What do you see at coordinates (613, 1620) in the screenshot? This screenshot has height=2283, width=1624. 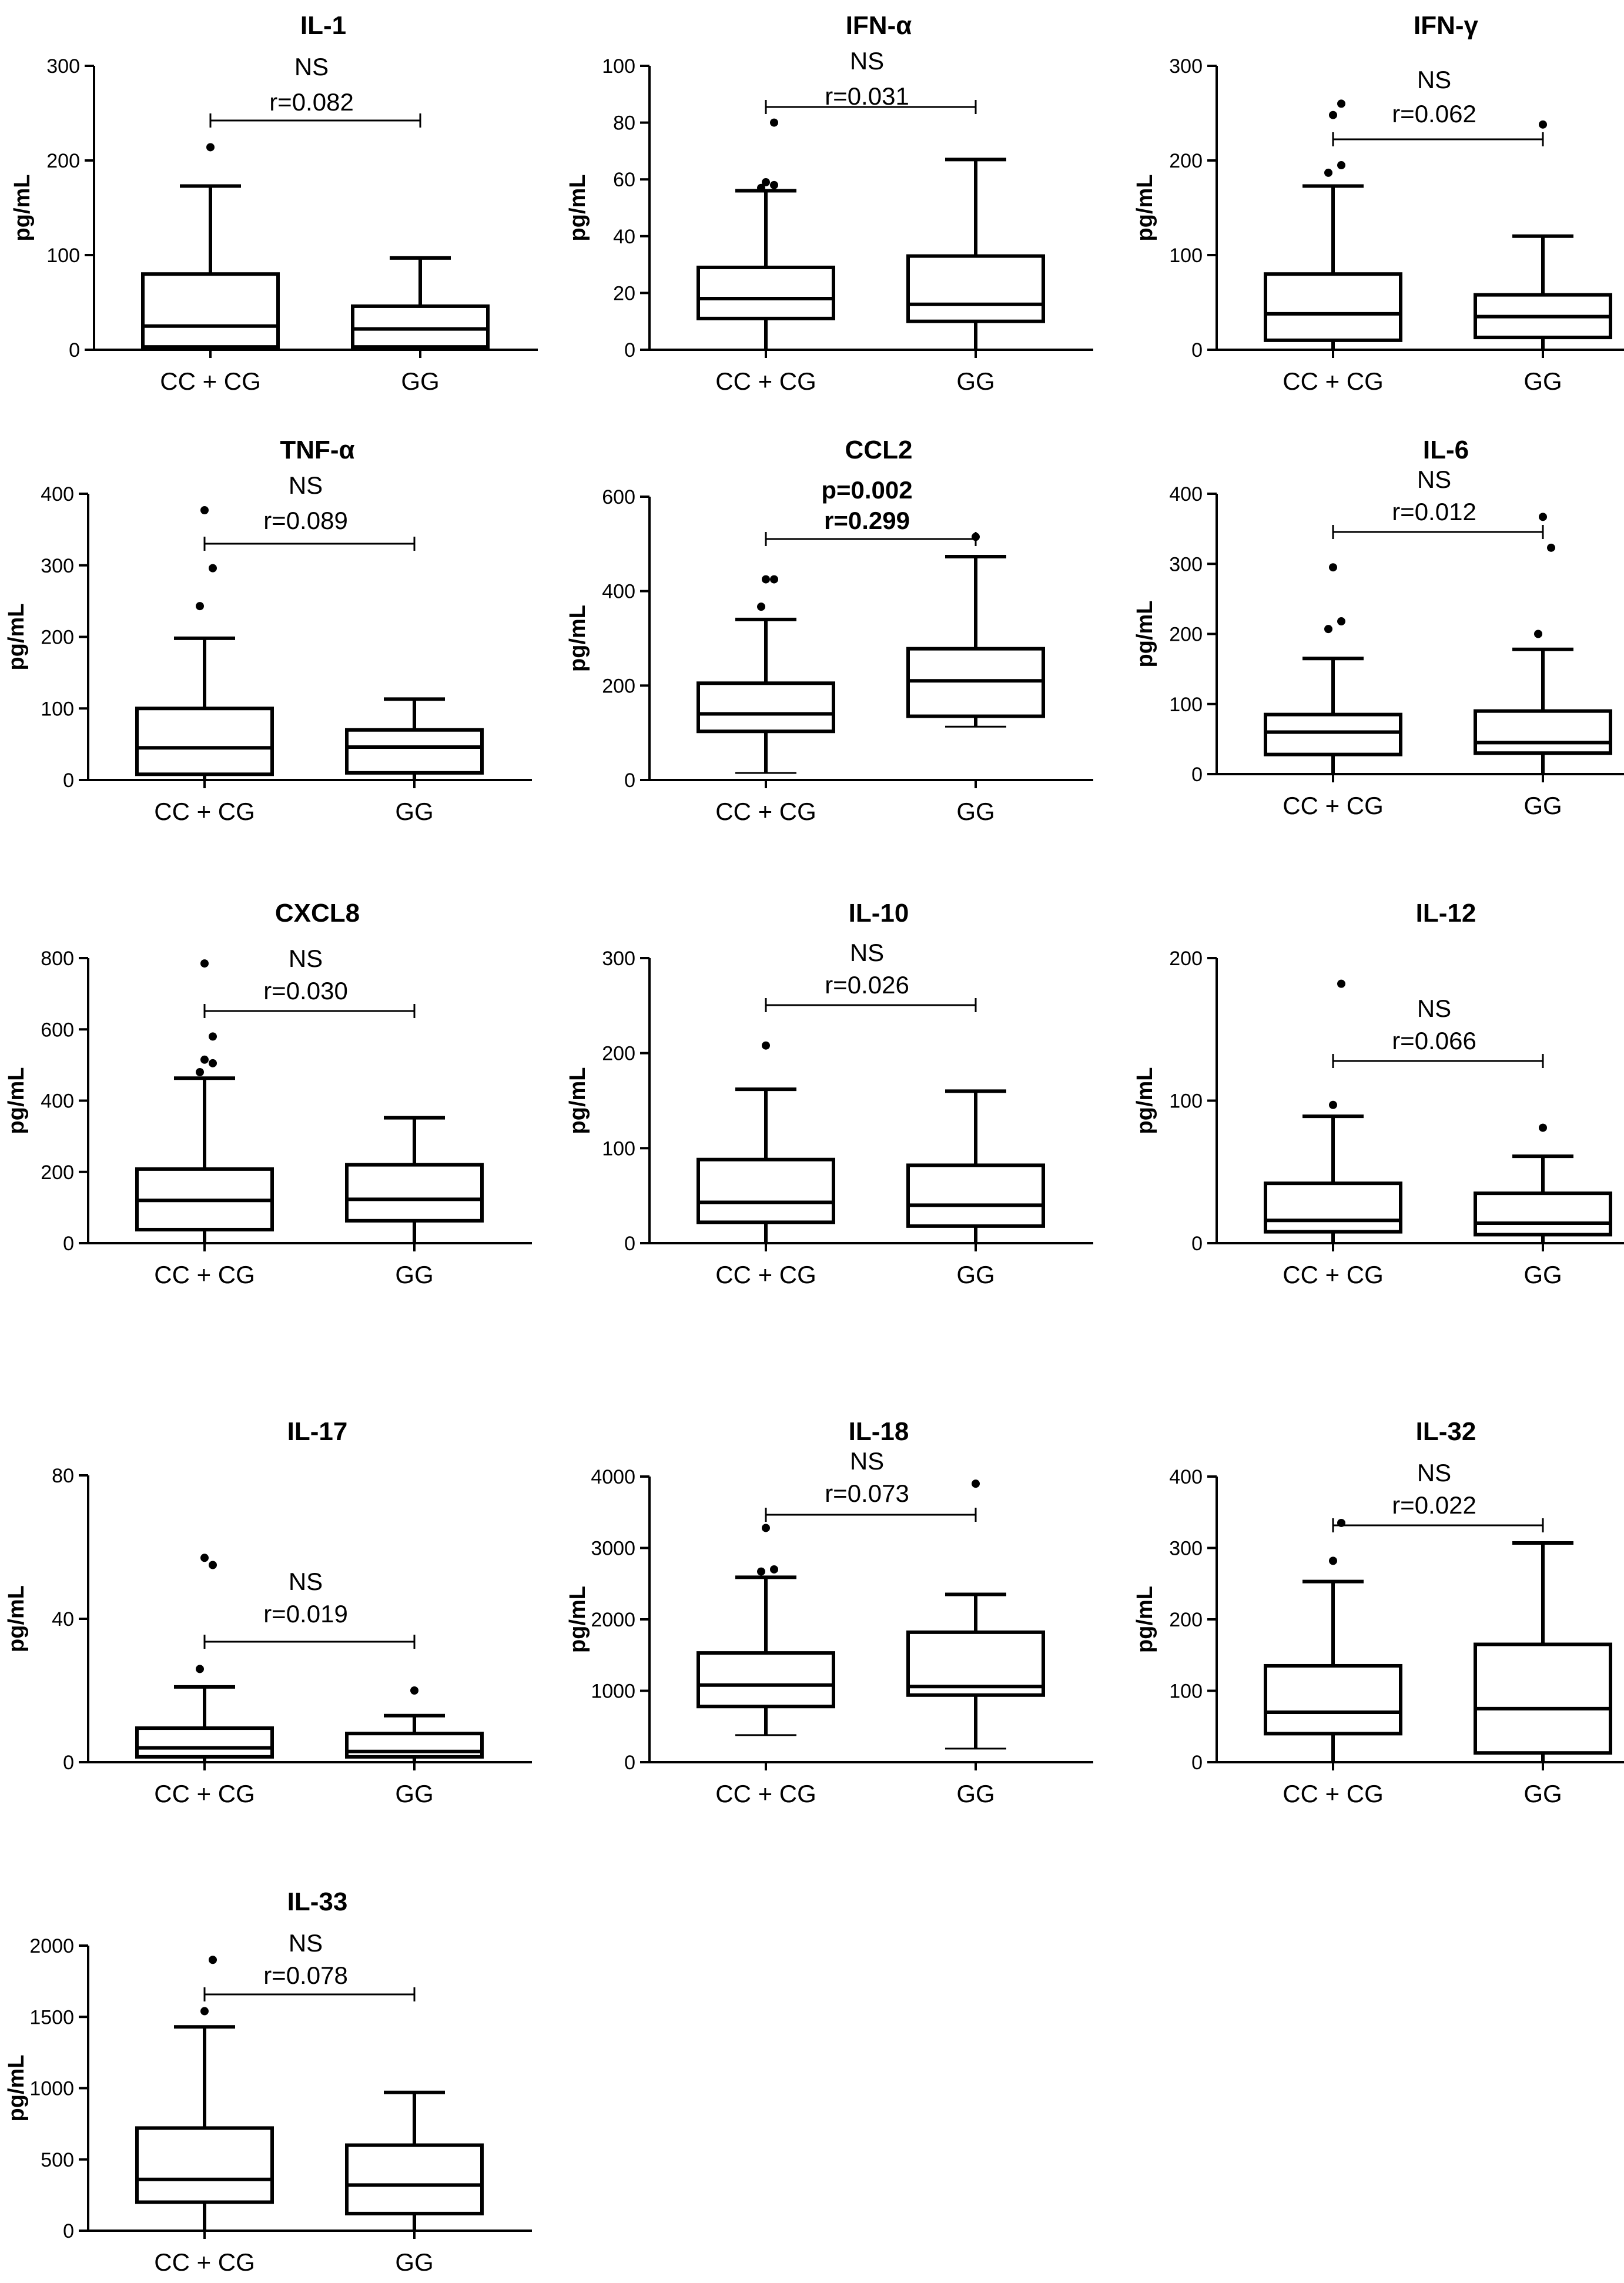 I see `y-tick-label: 2000` at bounding box center [613, 1620].